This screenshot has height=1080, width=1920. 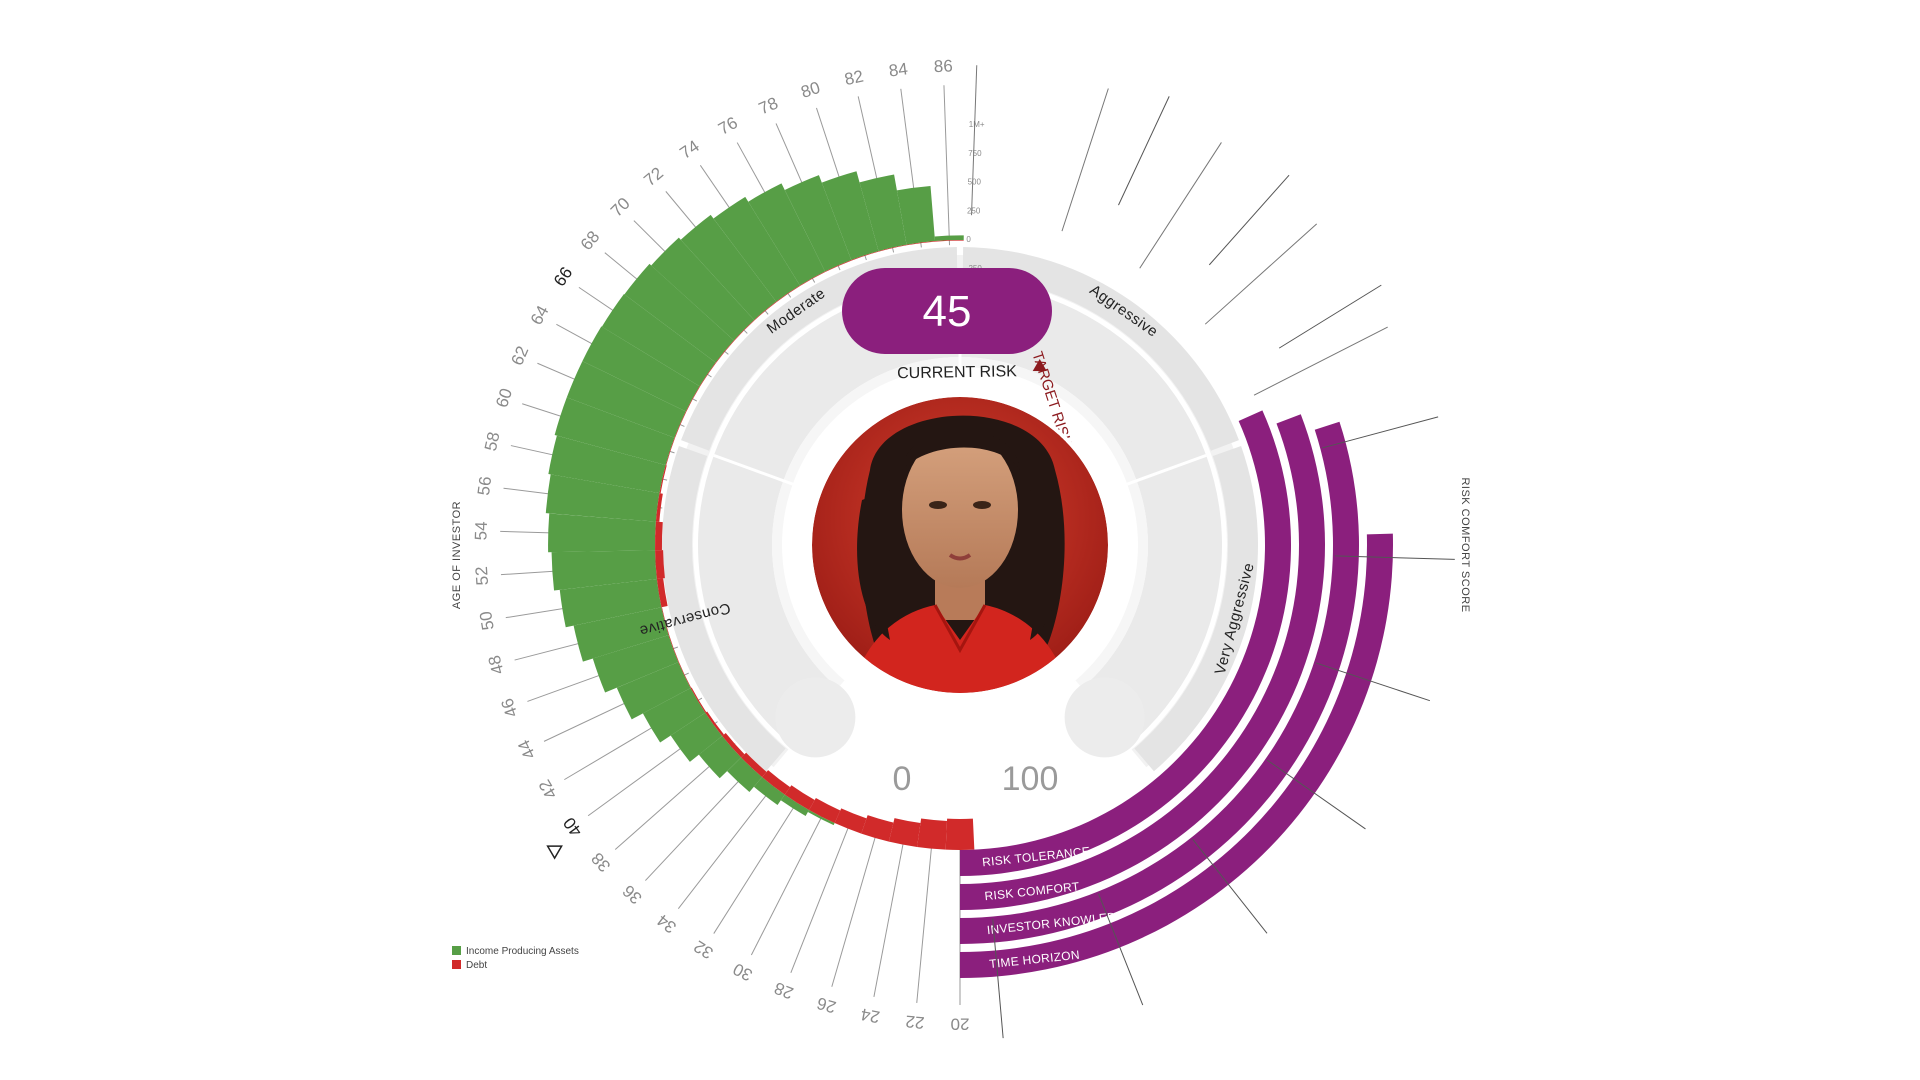 I want to click on legend-label-assets: Income Producing Assets, so click(x=522, y=951).